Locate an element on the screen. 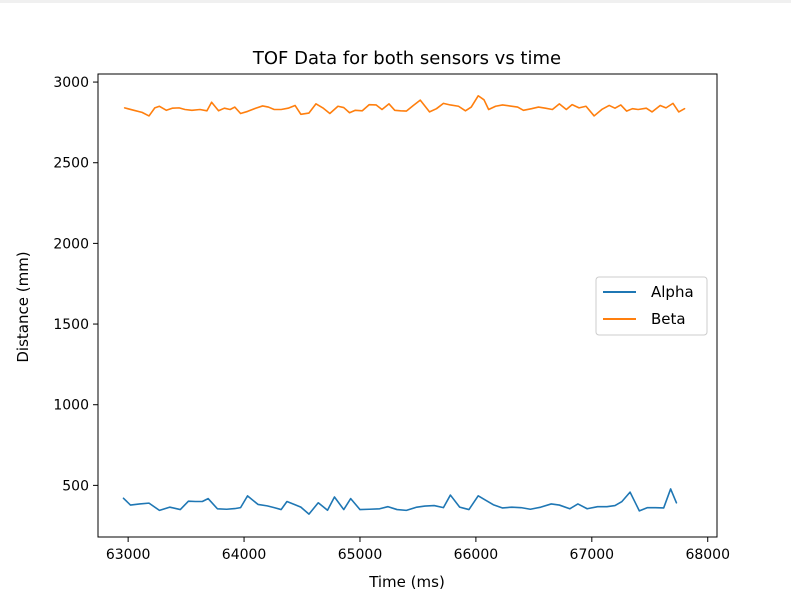  y-tick-label: 2000 is located at coordinates (71, 244).